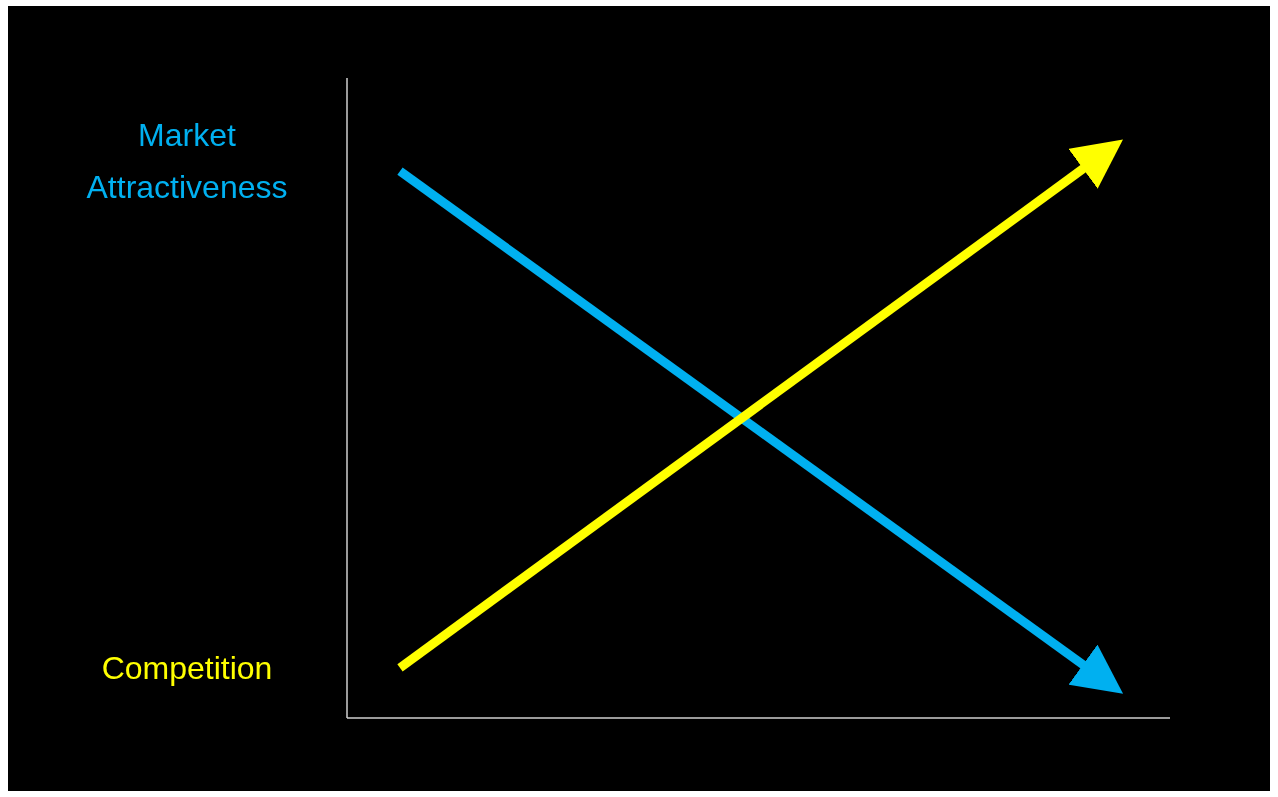 The height and width of the screenshot is (797, 1278). What do you see at coordinates (187, 161) in the screenshot?
I see `text: Market Attractiveness` at bounding box center [187, 161].